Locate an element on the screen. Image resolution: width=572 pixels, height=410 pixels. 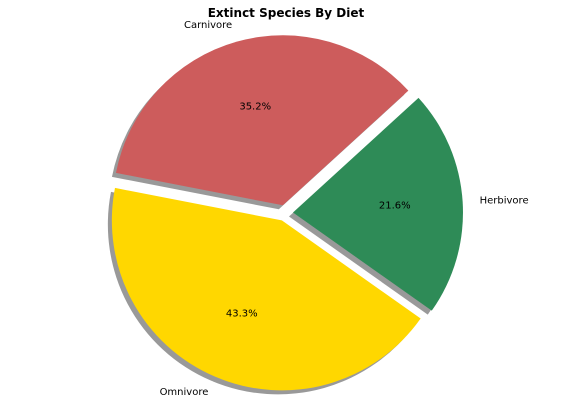
percent-label-herbivore: 21.6% is located at coordinates (395, 206).